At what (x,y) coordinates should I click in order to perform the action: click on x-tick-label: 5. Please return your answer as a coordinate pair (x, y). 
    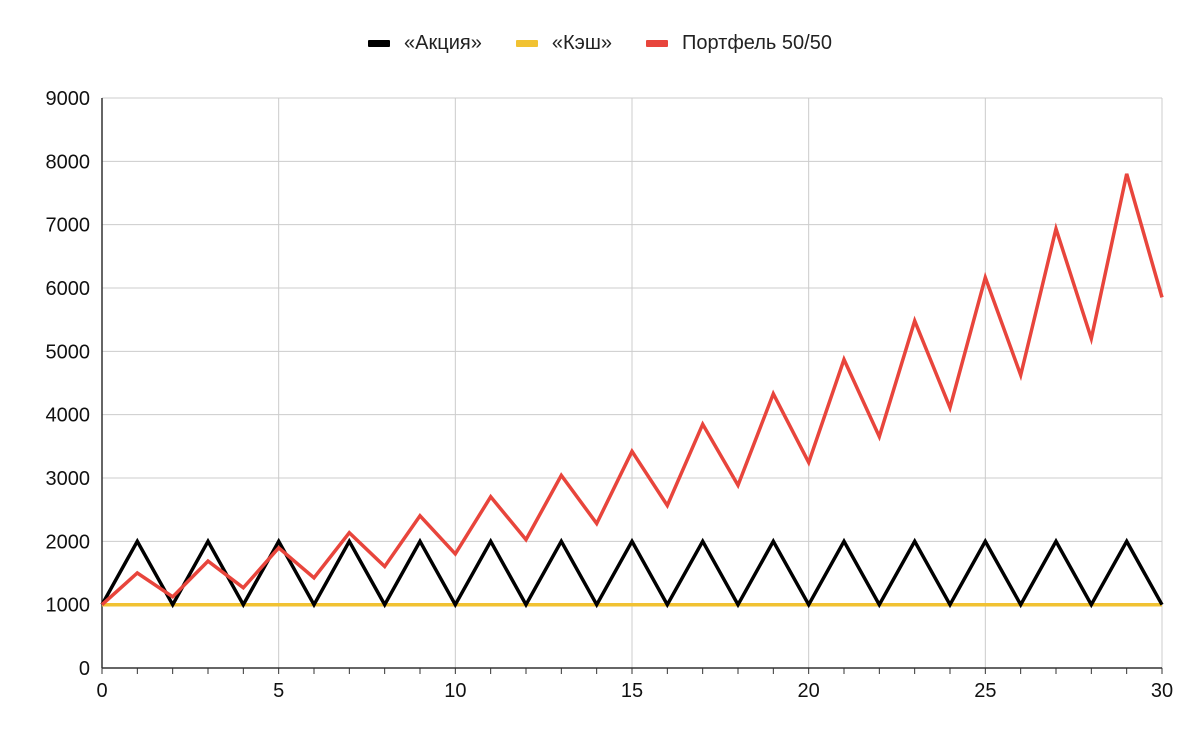
    Looking at the image, I should click on (278, 691).